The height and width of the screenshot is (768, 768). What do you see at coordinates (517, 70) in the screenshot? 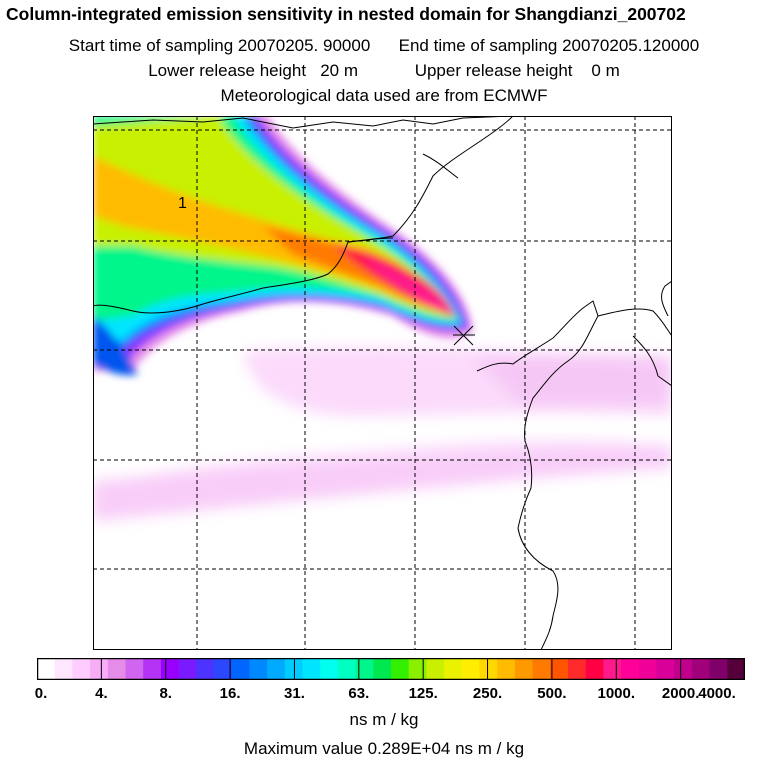
I see `upper-release-height: Upper release height 0 m` at bounding box center [517, 70].